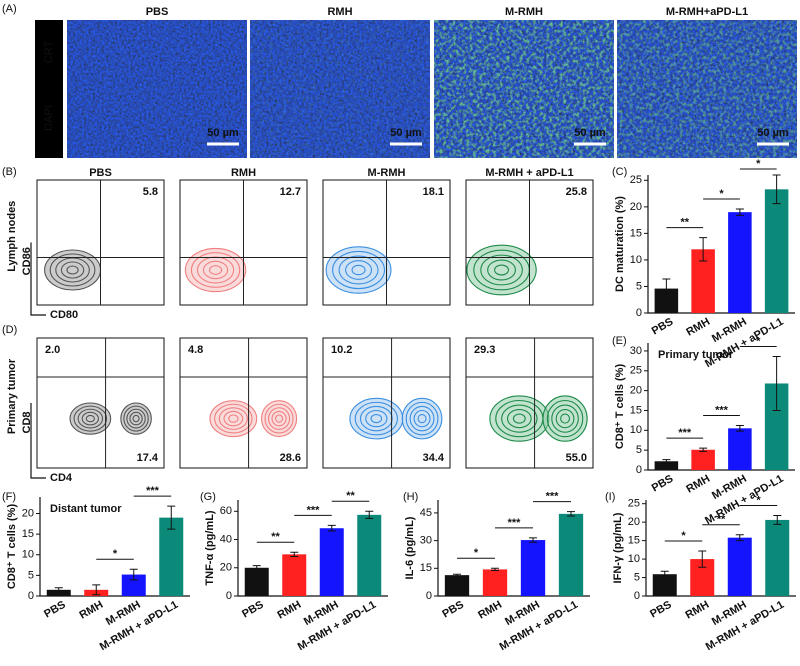  What do you see at coordinates (426, 541) in the screenshot?
I see `y-tick-label: 30` at bounding box center [426, 541].